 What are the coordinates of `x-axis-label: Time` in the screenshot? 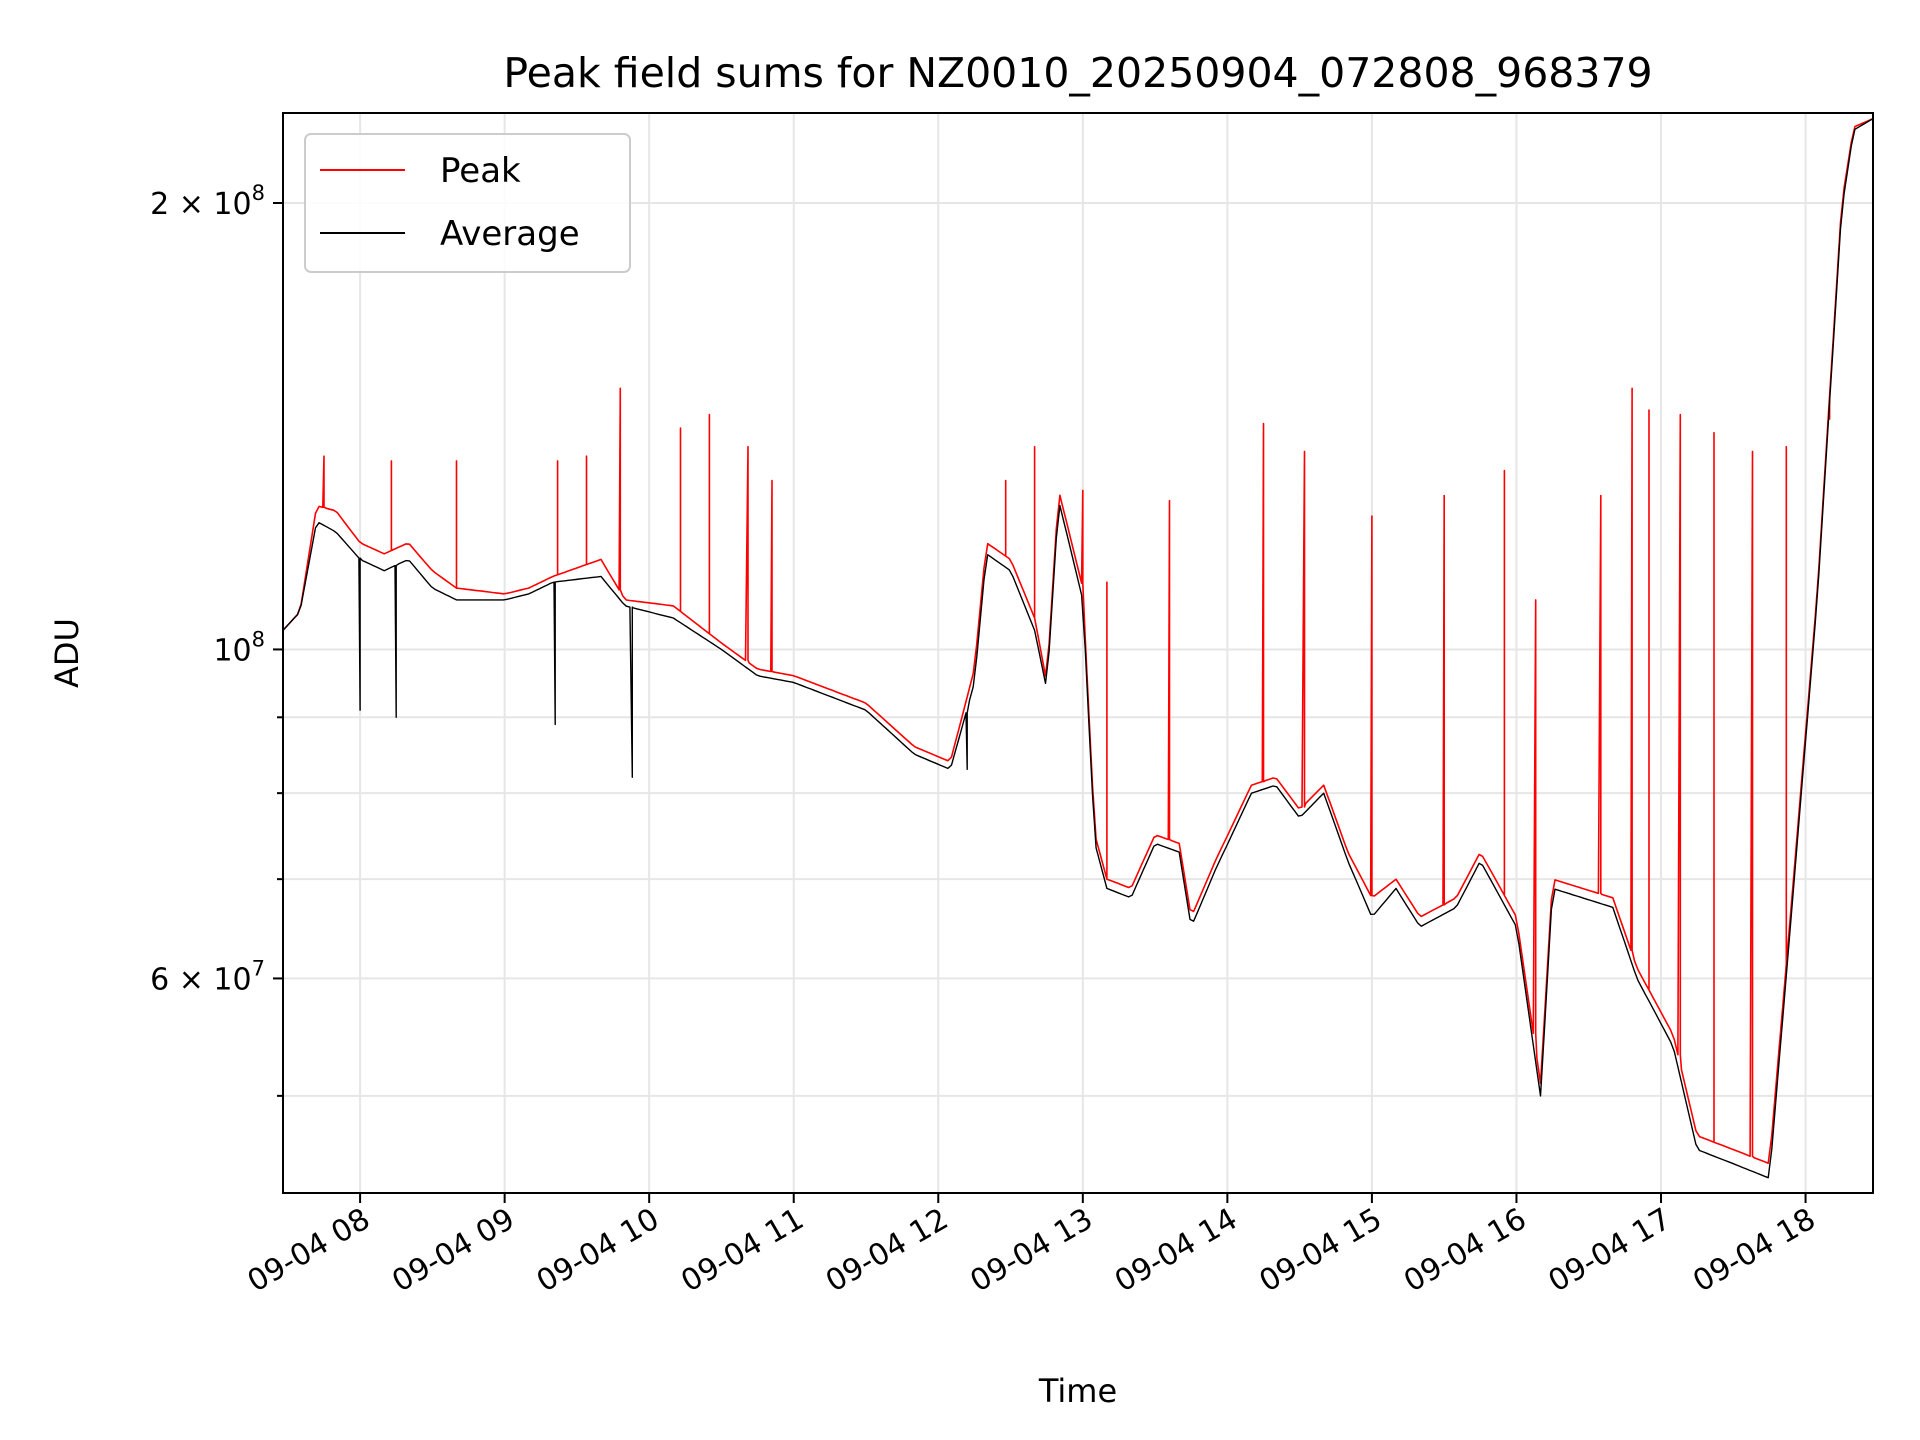 It's located at (1077, 1391).